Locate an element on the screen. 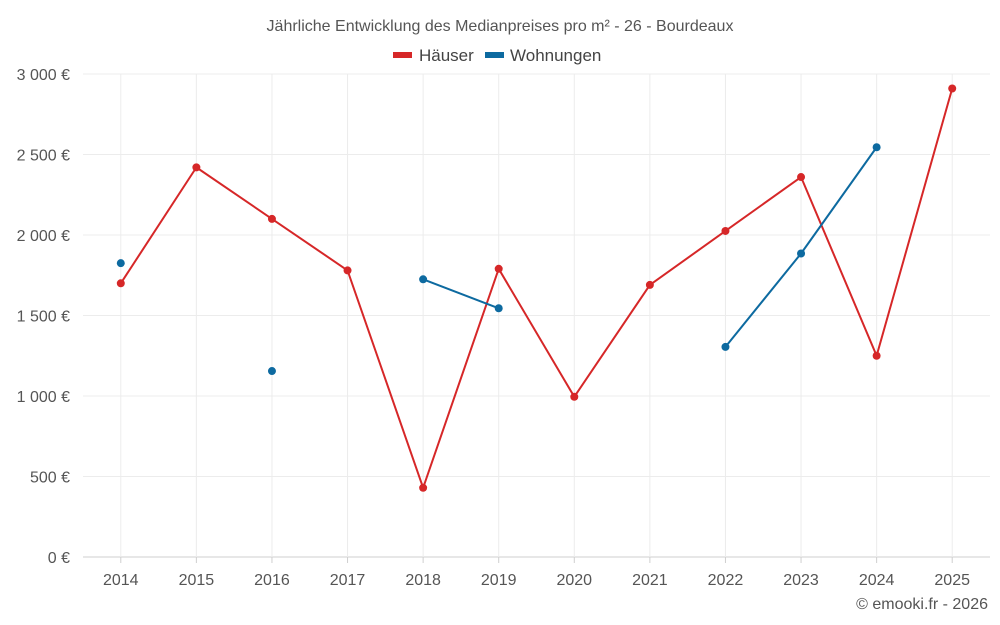  data-point: Wohnungen 2016: 1155 is located at coordinates (271, 371).